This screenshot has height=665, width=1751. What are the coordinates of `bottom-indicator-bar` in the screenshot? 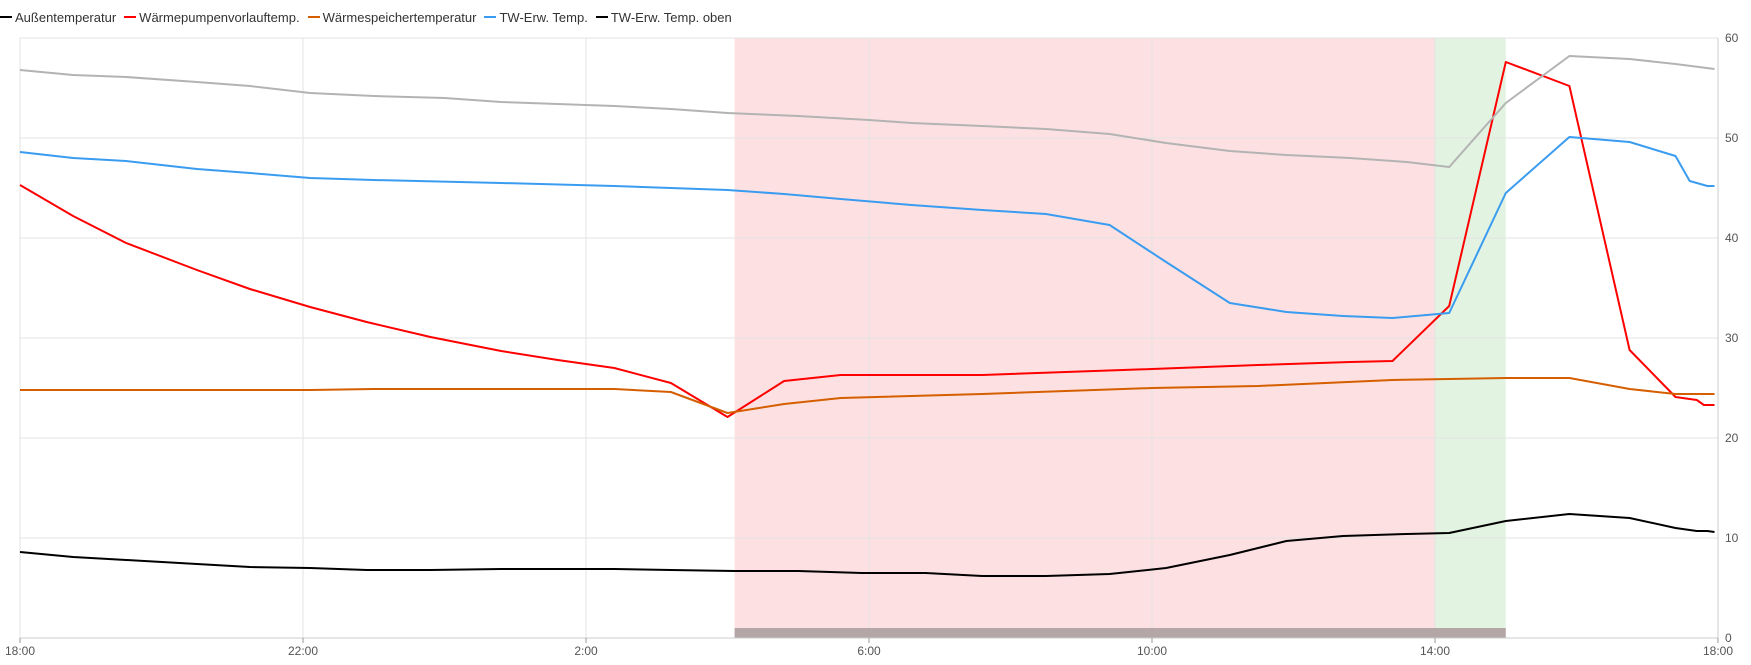 It's located at (1120, 633).